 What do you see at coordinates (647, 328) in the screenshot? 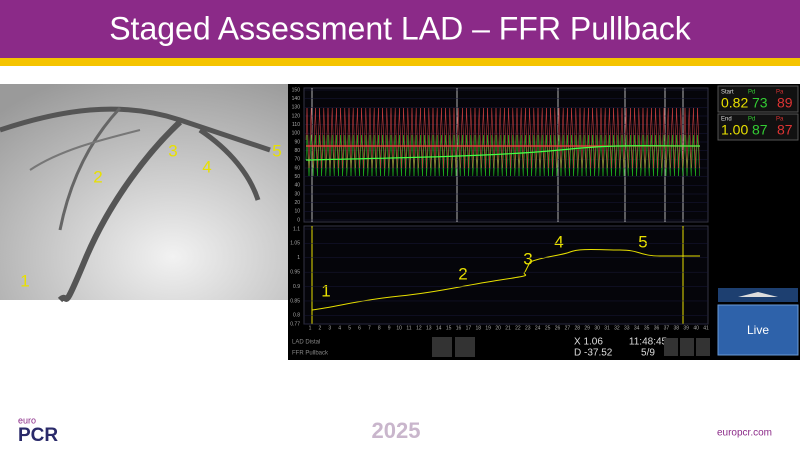
I see `x-tick: 35` at bounding box center [647, 328].